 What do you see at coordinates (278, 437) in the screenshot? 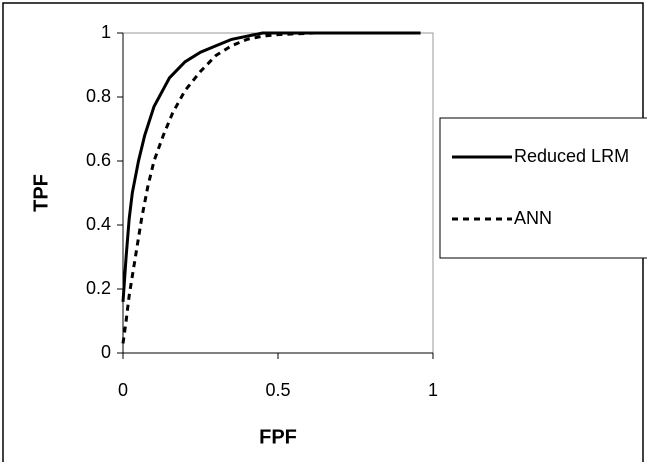
I see `x-axis-title: FPF` at bounding box center [278, 437].